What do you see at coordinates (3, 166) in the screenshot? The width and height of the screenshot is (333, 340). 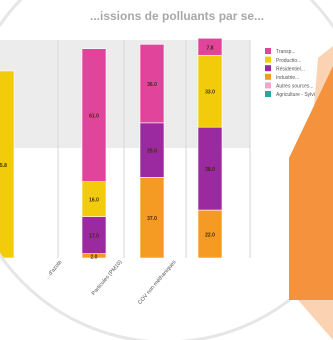 I see `bar-value-label: 85.8` at bounding box center [3, 166].